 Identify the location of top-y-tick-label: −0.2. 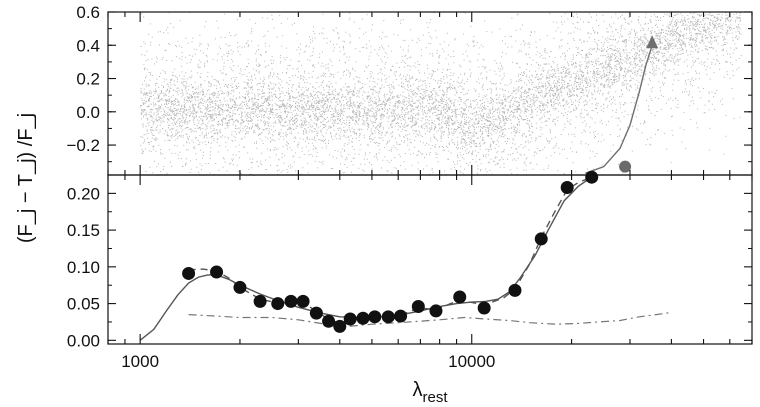
(83, 145).